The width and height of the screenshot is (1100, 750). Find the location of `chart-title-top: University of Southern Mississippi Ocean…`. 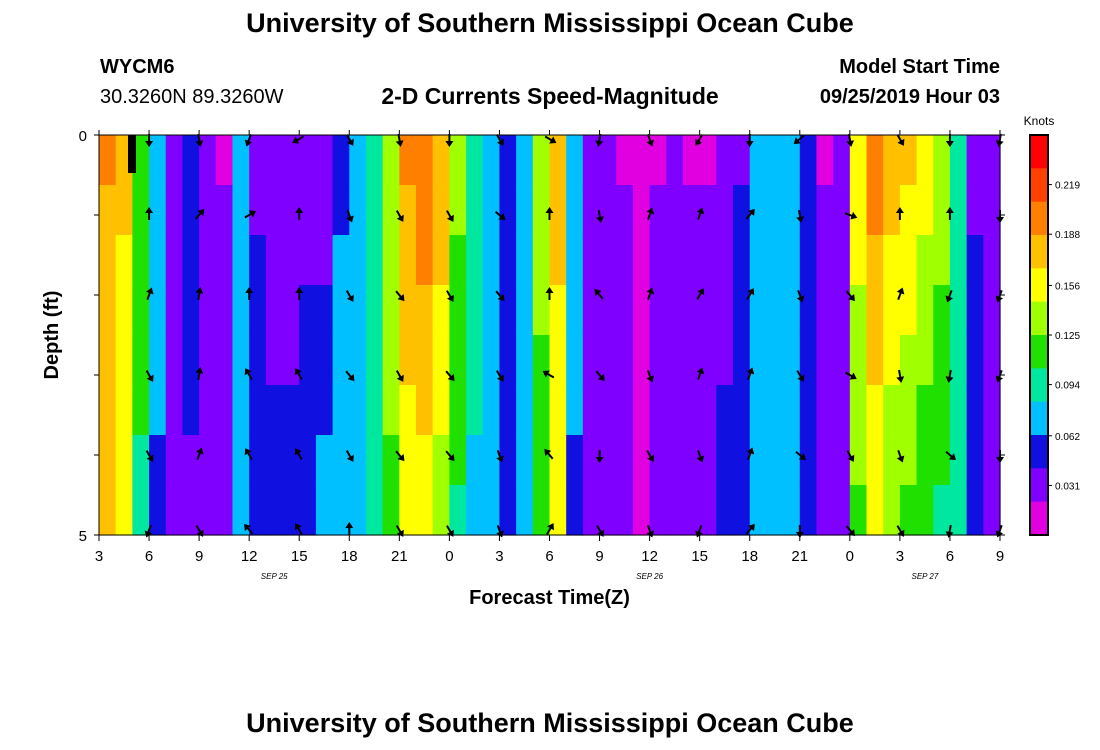

chart-title-top: University of Southern Mississippi Ocean… is located at coordinates (550, 23).